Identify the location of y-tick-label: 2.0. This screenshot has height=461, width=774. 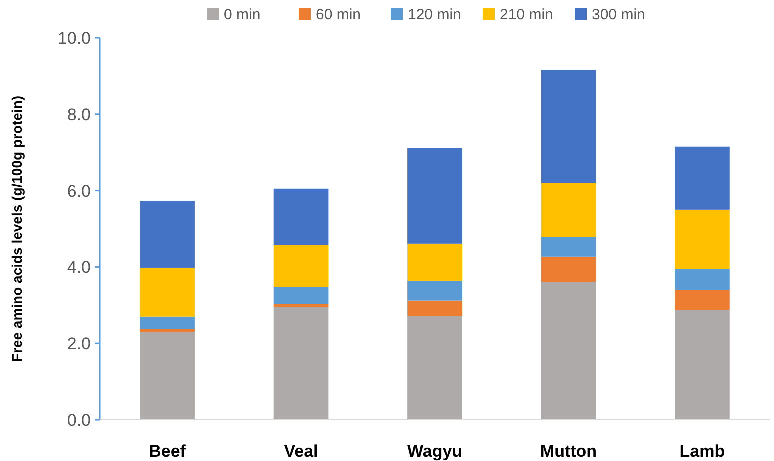
(79, 344).